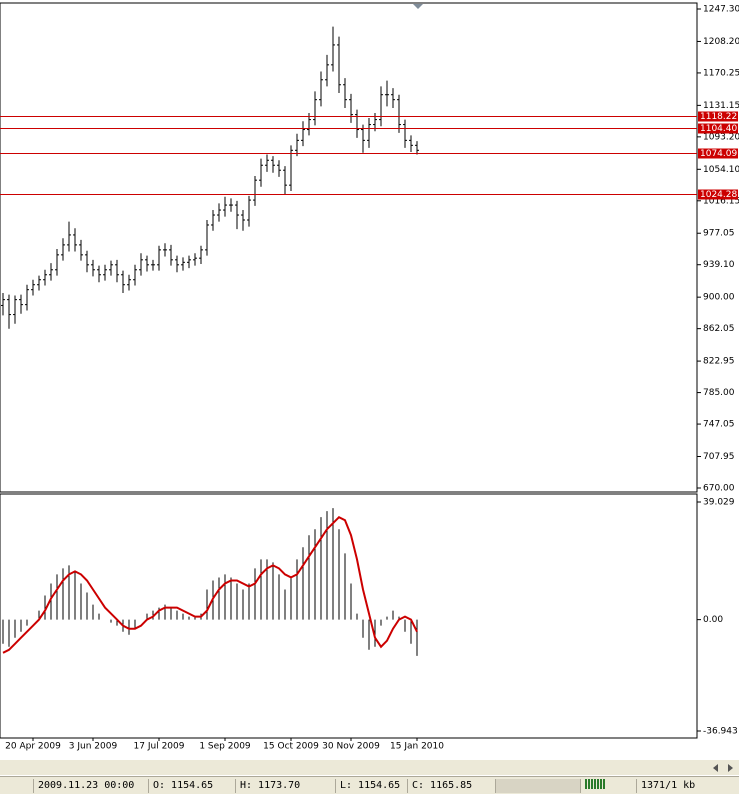 This screenshot has height=794, width=739. I want to click on y-tick-label: 1054.10, so click(721, 170).